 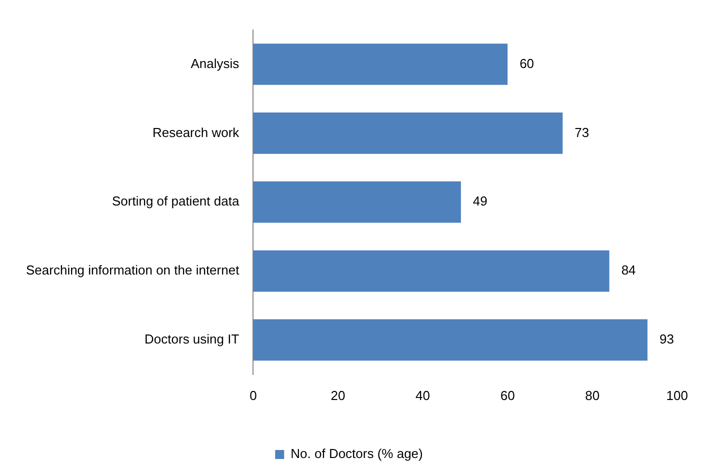 I want to click on x-tick-label: 60, so click(x=507, y=395).